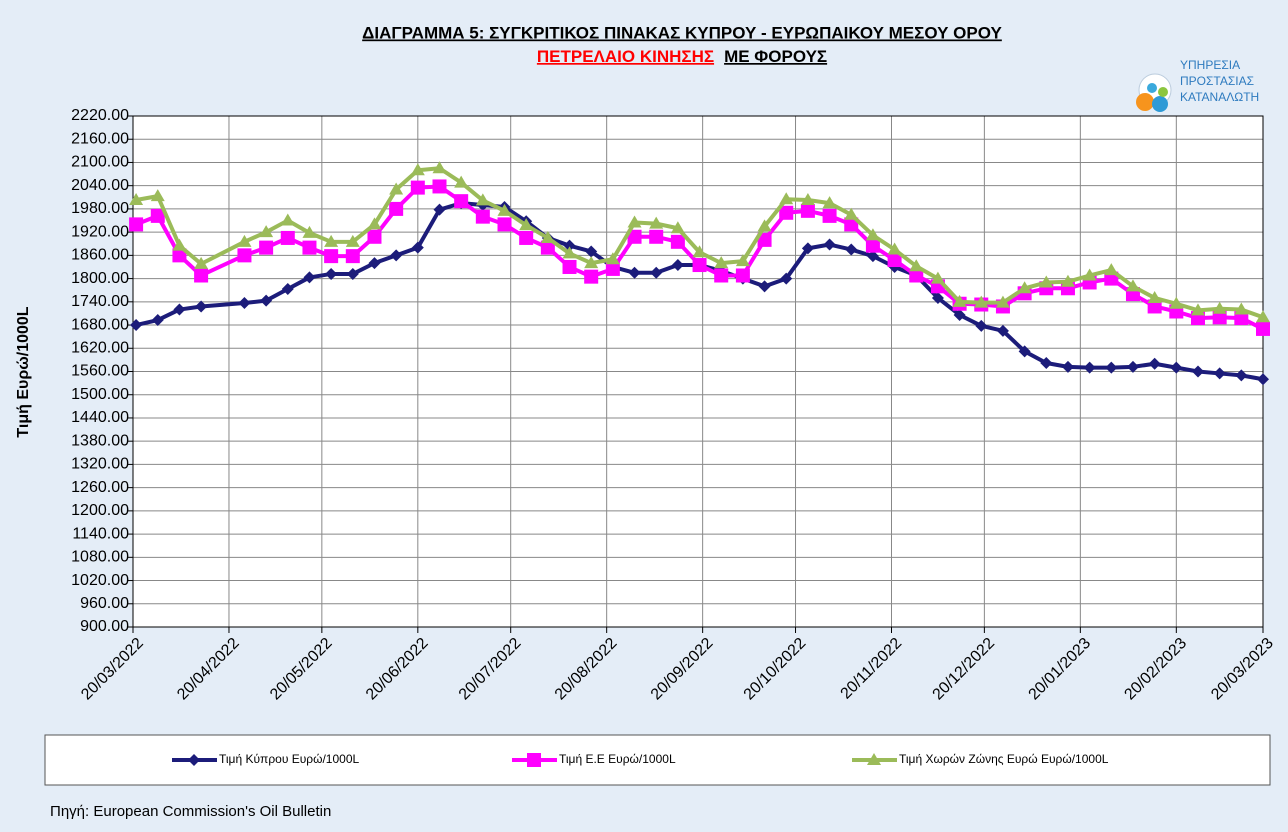 Image resolution: width=1288 pixels, height=832 pixels. Describe the element at coordinates (964, 669) in the screenshot. I see `x-tick-label: 20/12/2022` at that location.